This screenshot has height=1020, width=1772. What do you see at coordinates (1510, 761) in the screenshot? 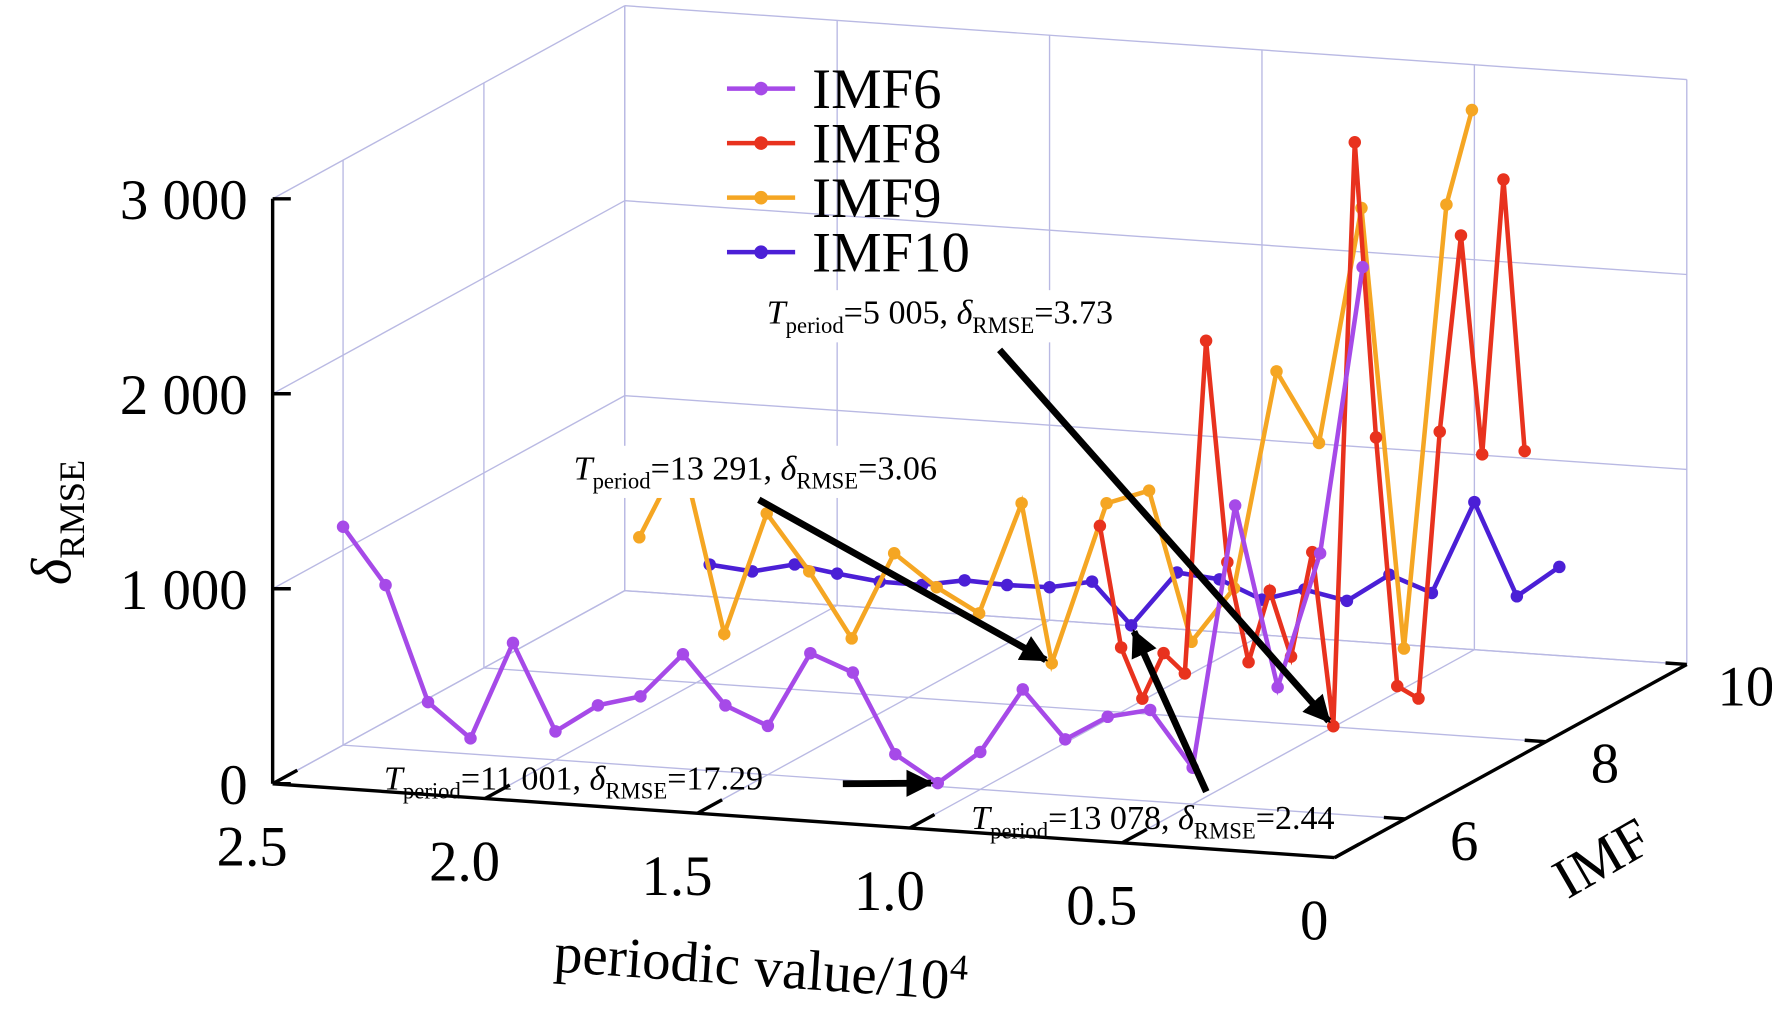
I see `z-axis` at bounding box center [1510, 761].